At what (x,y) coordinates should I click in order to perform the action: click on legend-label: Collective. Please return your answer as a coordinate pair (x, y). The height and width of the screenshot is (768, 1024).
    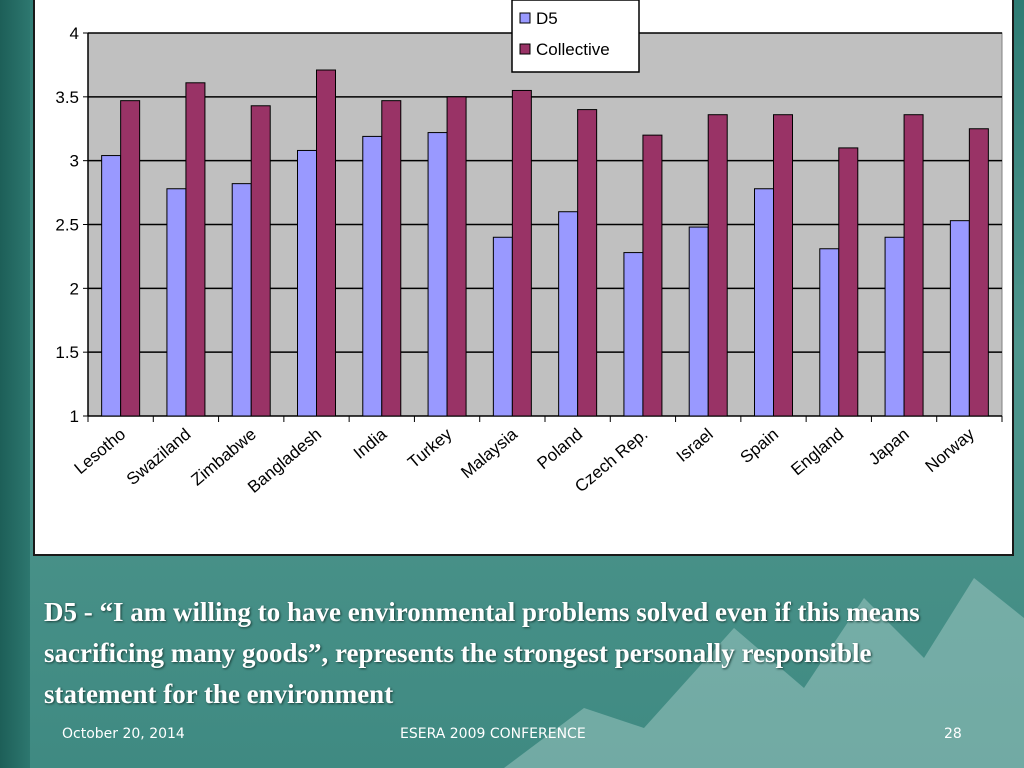
    Looking at the image, I should click on (573, 49).